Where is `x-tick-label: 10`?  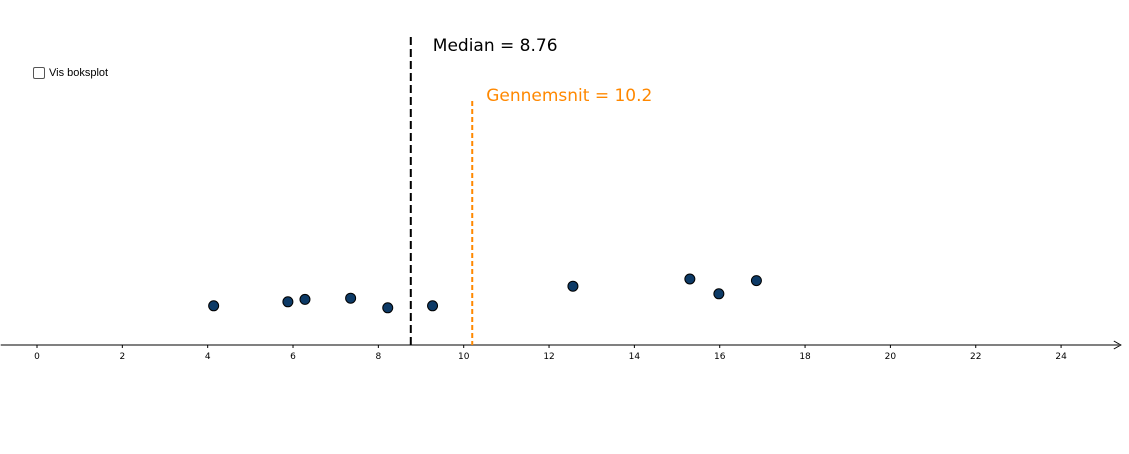 x-tick-label: 10 is located at coordinates (464, 357).